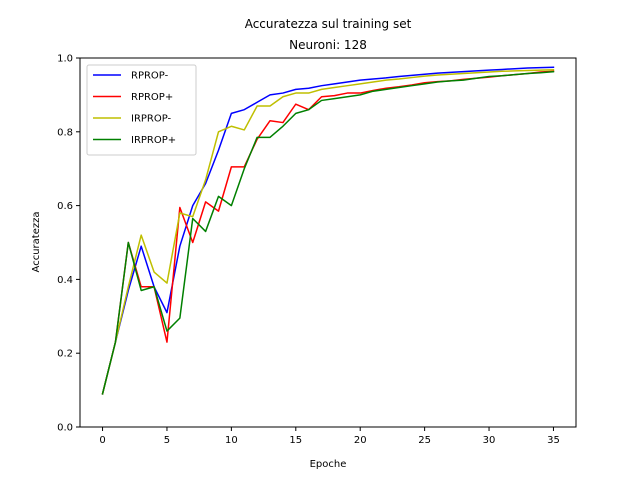 The image size is (640, 480). Describe the element at coordinates (65, 428) in the screenshot. I see `y-tick-label: 0.0` at that location.